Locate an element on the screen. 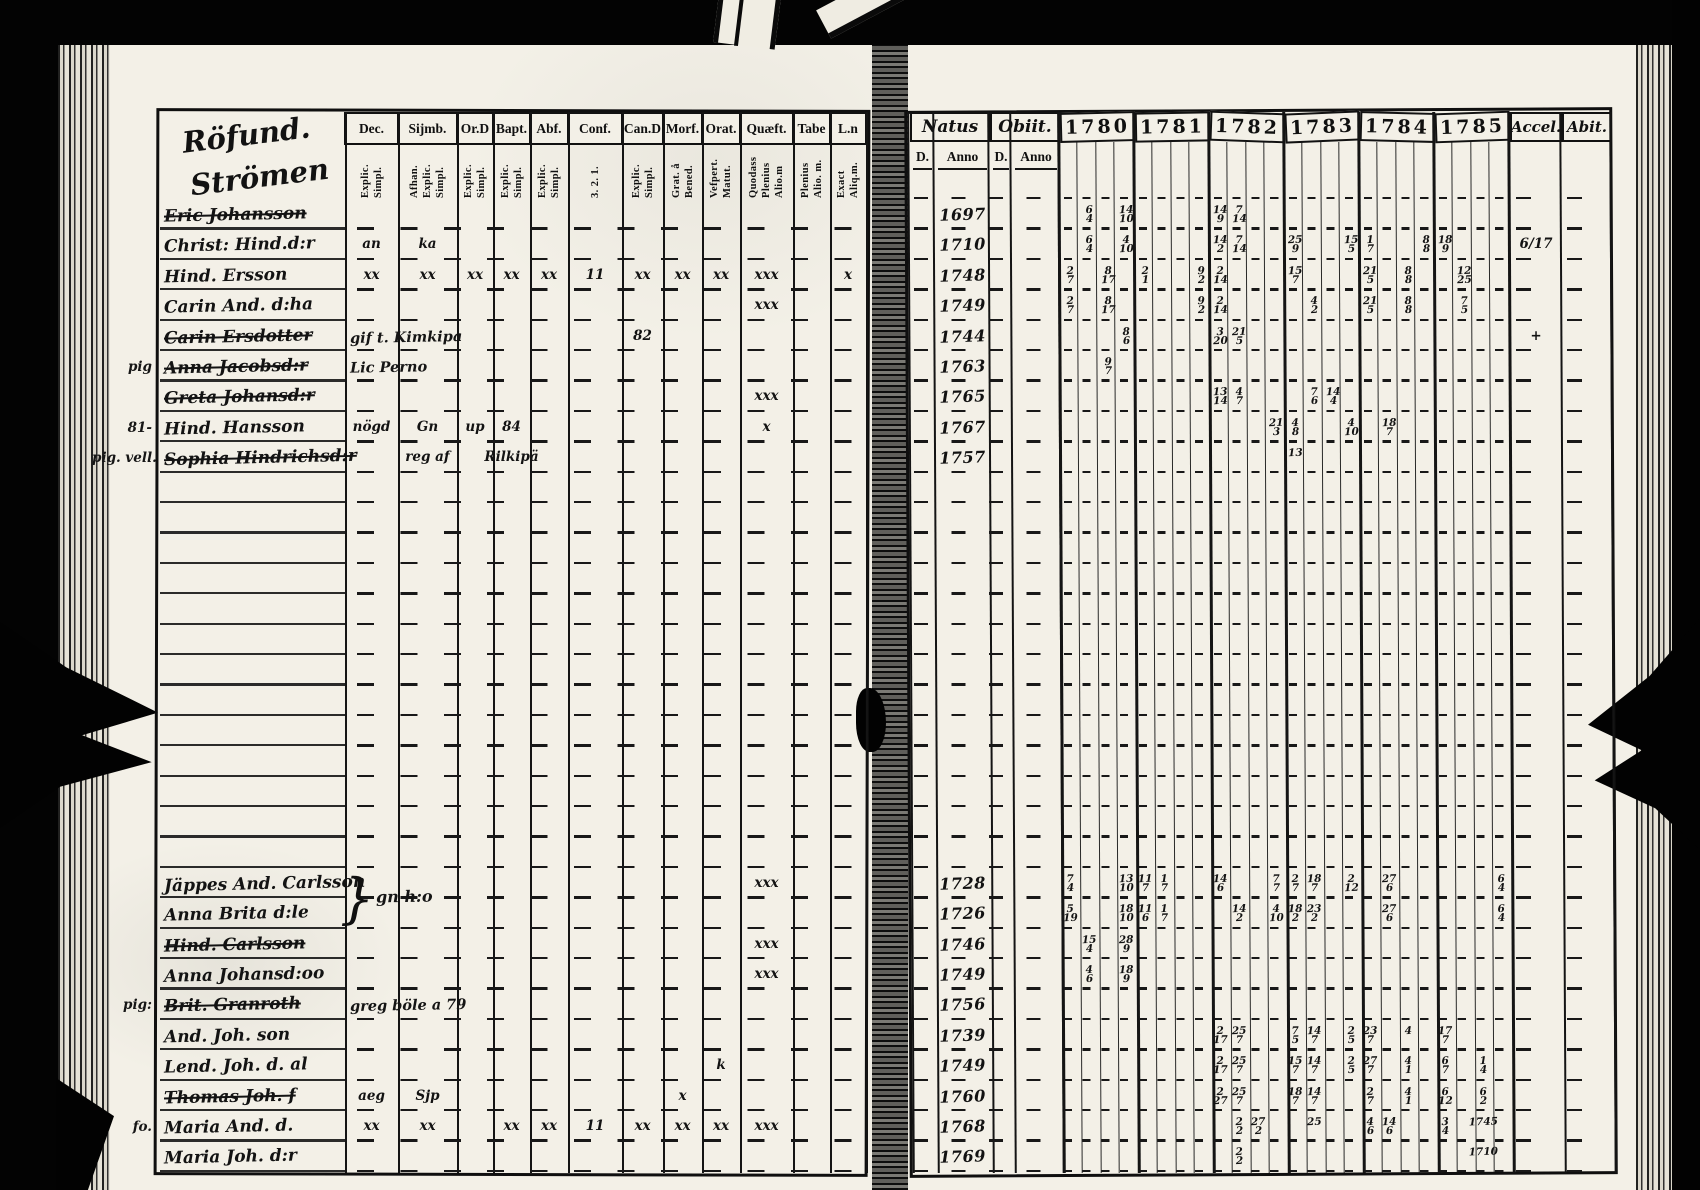 This screenshot has height=1190, width=1700. column-subheader-0: Explic. Simpl. is located at coordinates (371, 173).